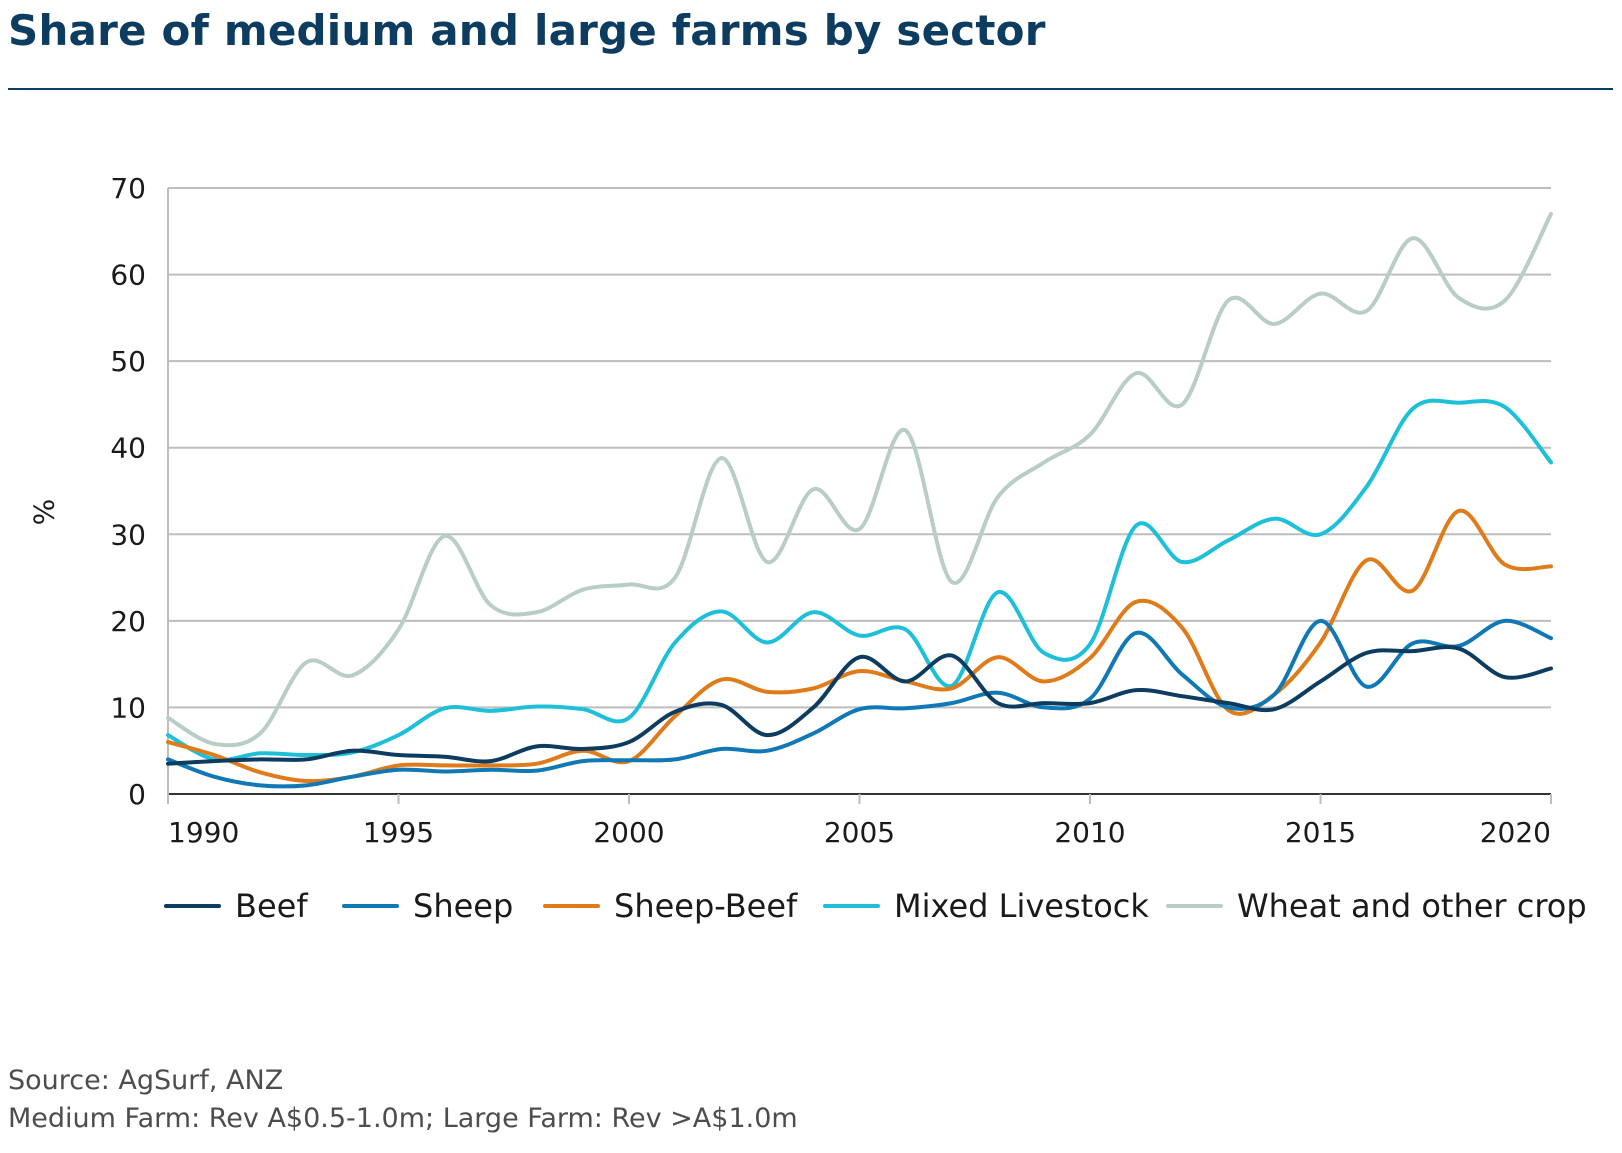 The image size is (1622, 1153). I want to click on legend-label-wheat-and-other-crop: Wheat and other crop, so click(1412, 906).